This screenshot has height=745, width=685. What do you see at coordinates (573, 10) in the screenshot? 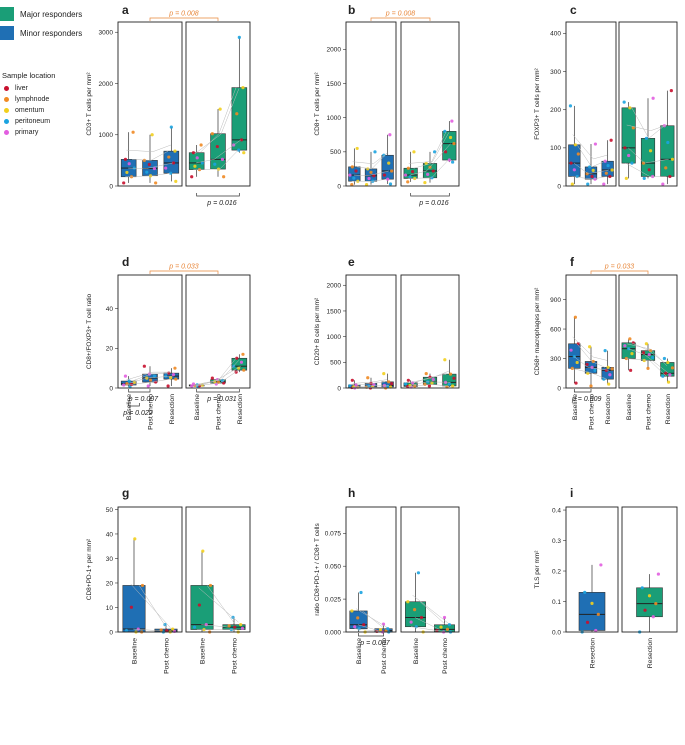
I see `panel-letter: c` at bounding box center [573, 10].